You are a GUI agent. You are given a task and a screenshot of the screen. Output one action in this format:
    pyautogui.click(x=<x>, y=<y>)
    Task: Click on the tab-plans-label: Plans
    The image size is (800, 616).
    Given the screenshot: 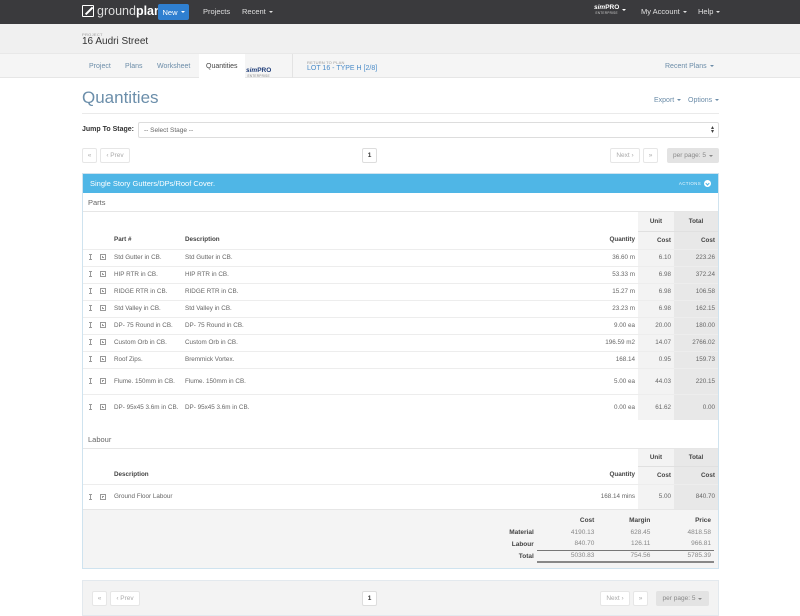 What is the action you would take?
    pyautogui.click(x=134, y=66)
    